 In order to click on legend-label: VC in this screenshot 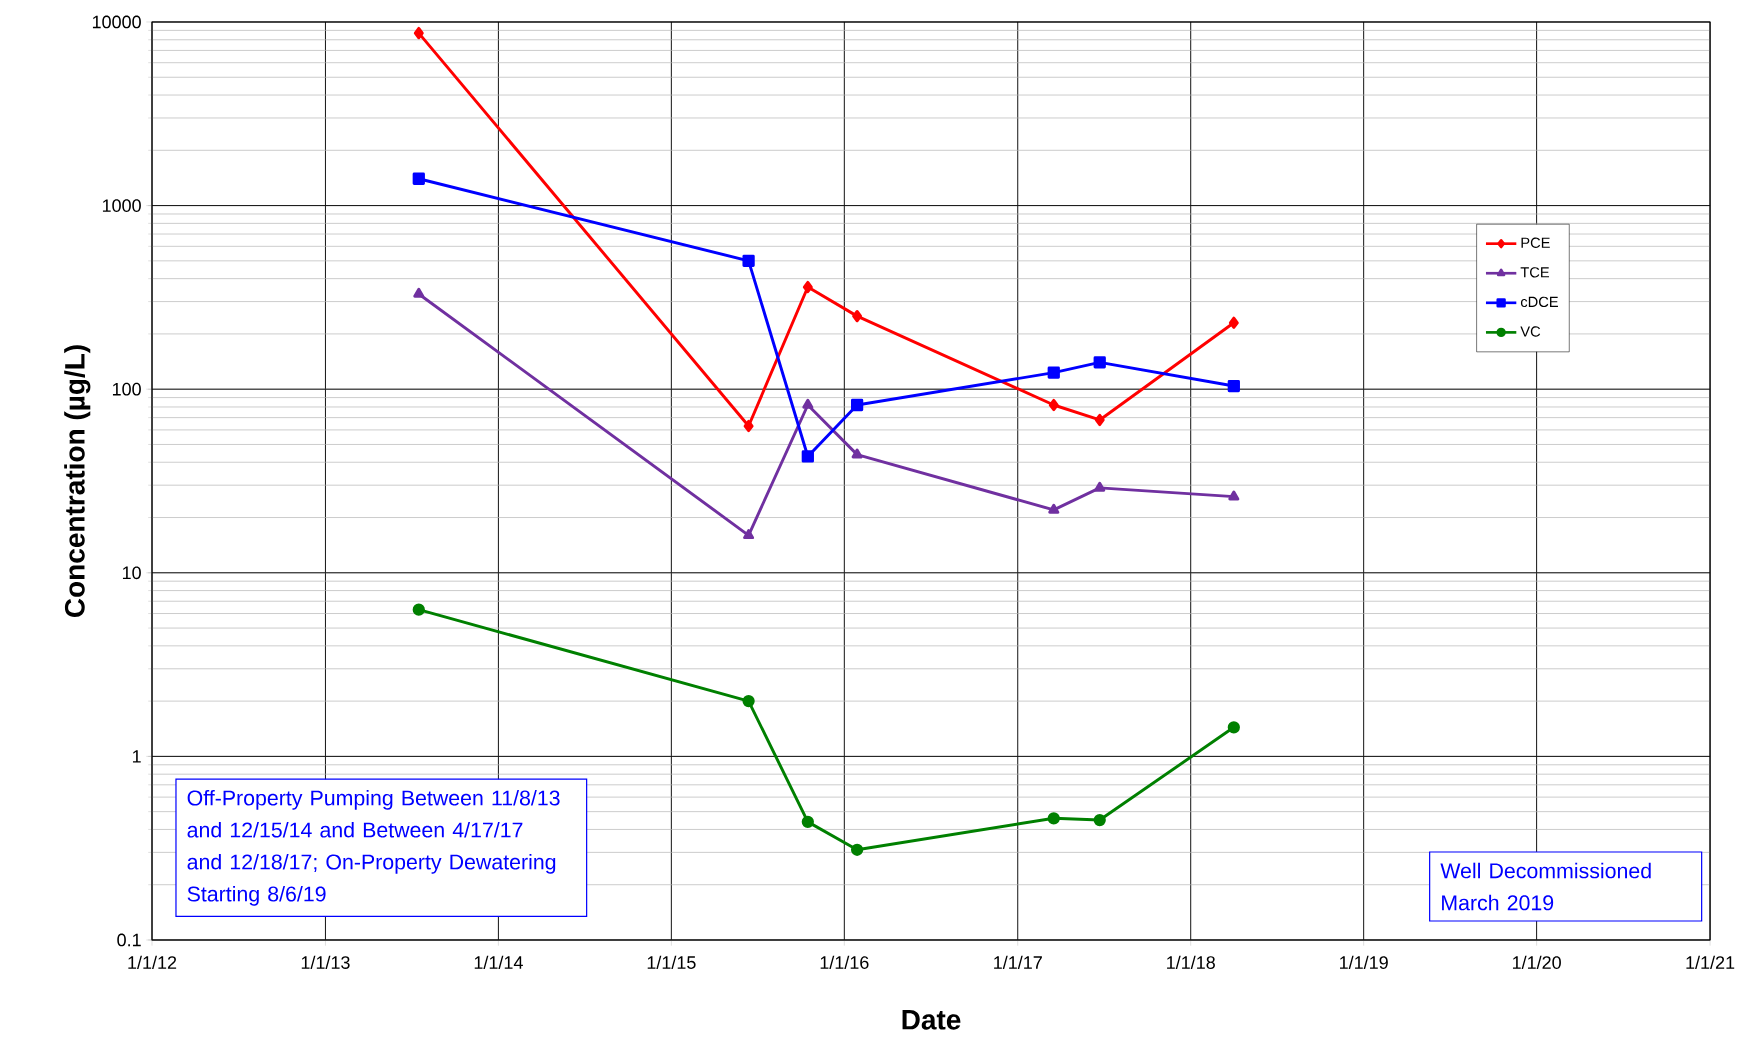, I will do `click(1530, 331)`.